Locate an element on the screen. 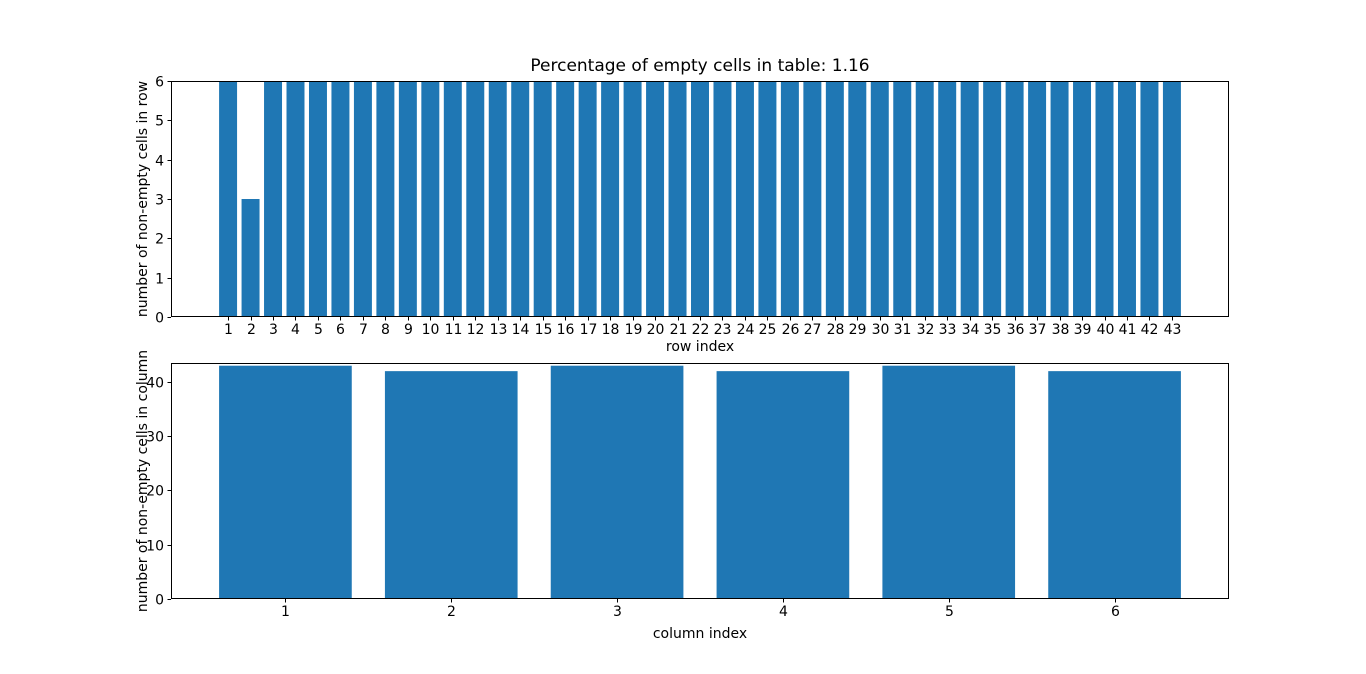  x-tick-label: 42 is located at coordinates (1150, 330).